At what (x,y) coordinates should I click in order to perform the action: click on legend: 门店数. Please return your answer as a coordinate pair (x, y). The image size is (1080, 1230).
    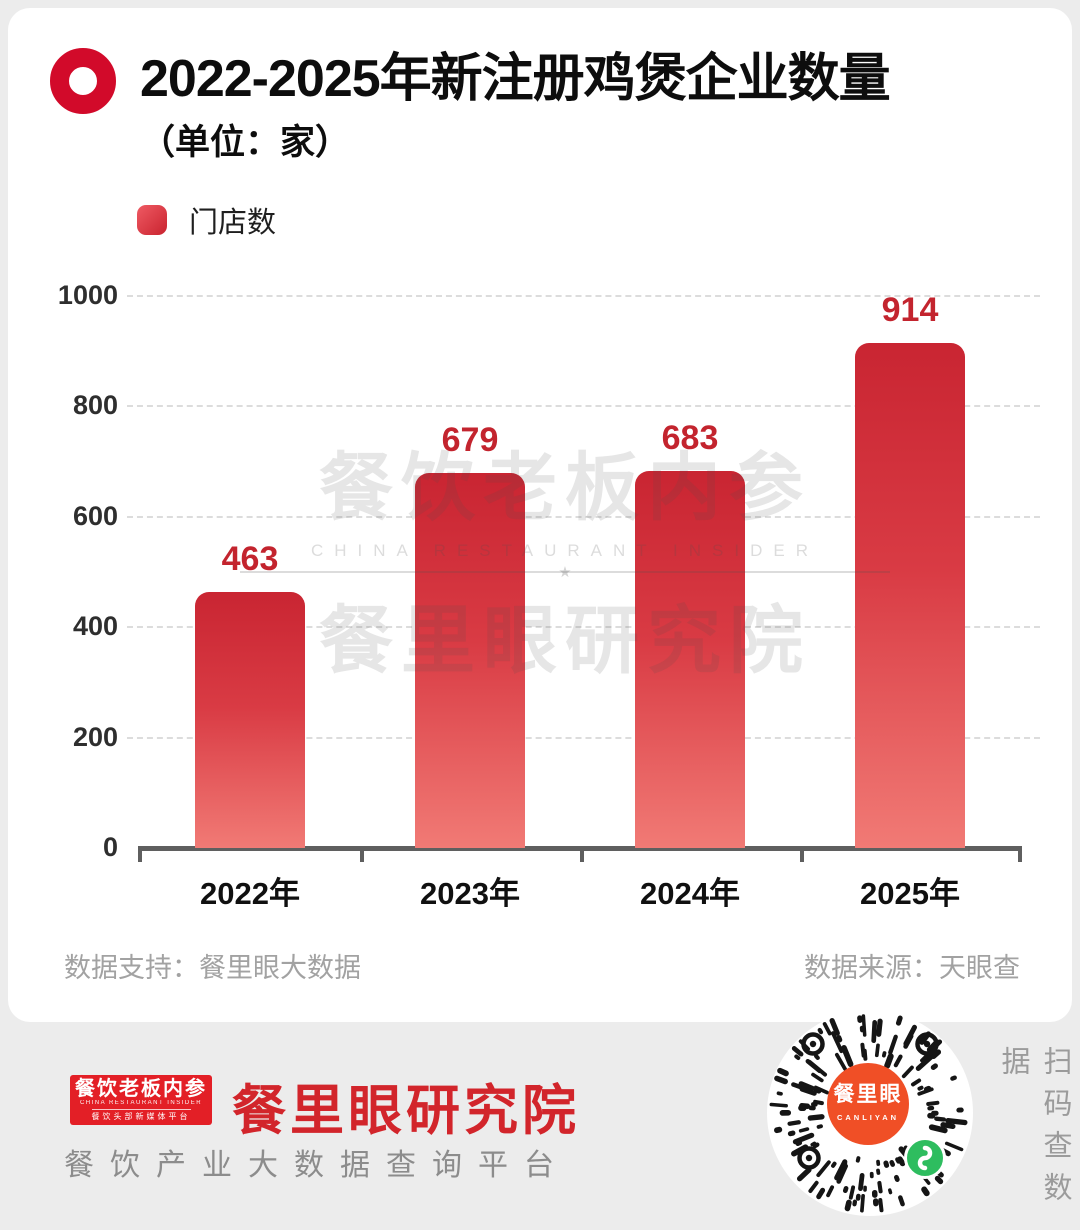
    Looking at the image, I should click on (206, 220).